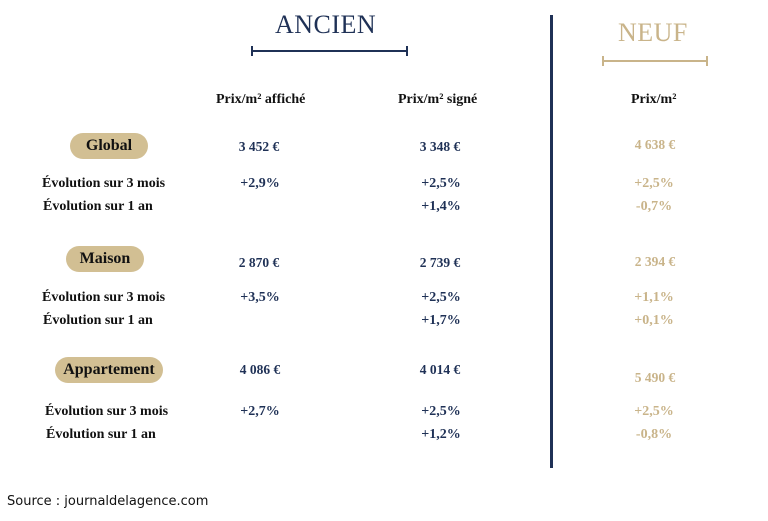  Describe the element at coordinates (108, 501) in the screenshot. I see `source-note: Source : journaldelagence.com` at that location.